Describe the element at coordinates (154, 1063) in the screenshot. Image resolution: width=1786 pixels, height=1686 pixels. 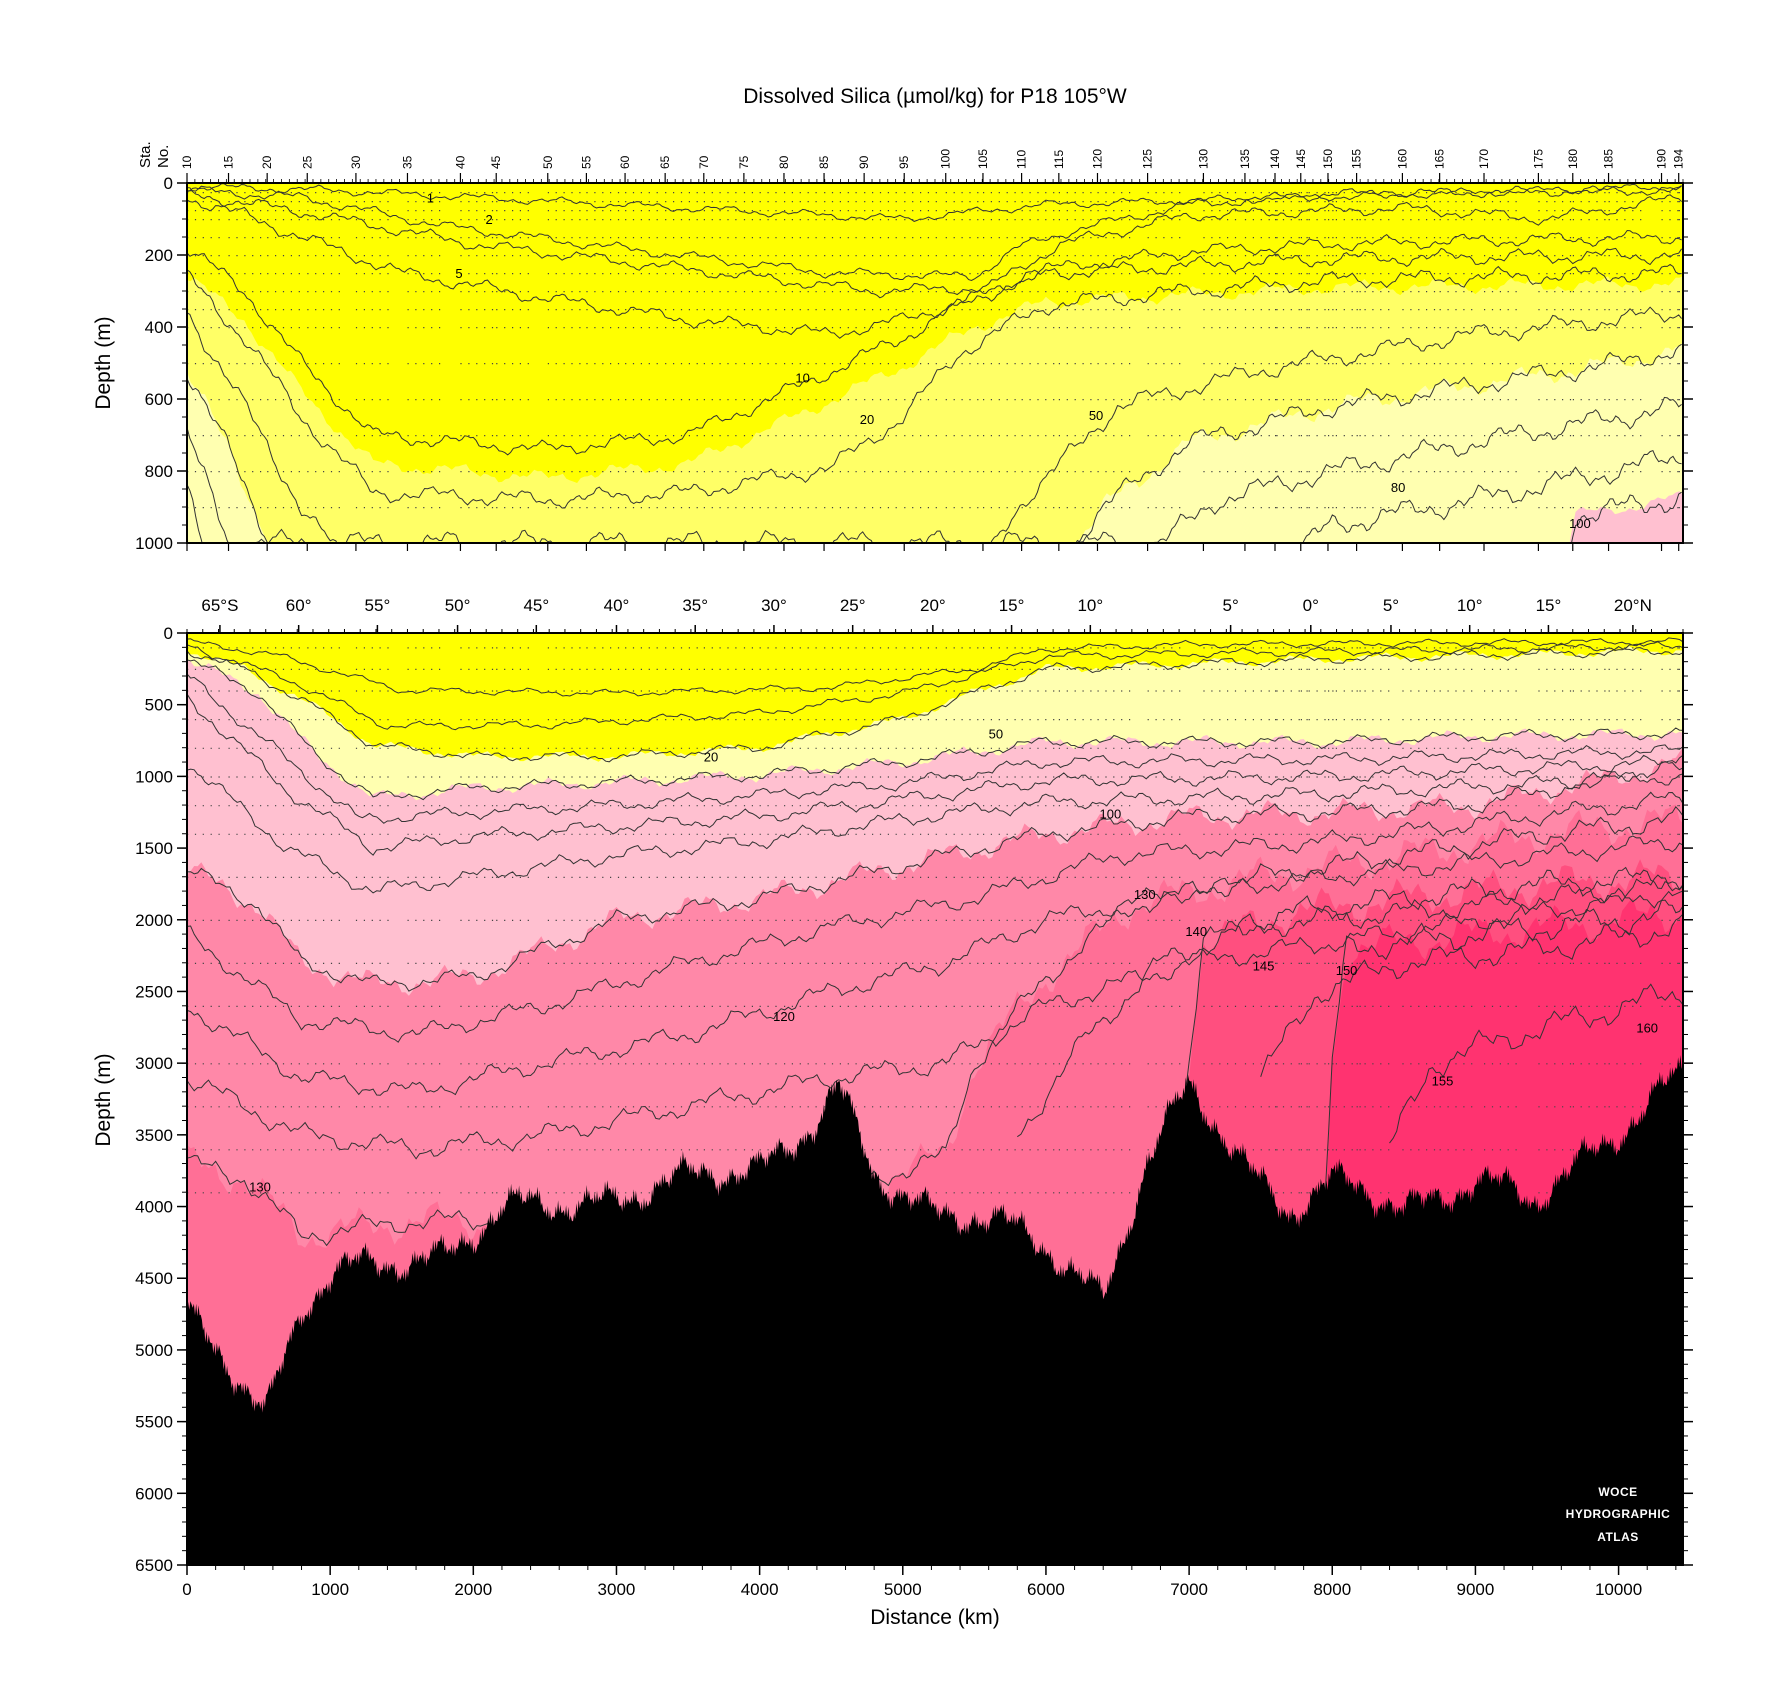
I see `lower-y-tick-label: 3000` at that location.